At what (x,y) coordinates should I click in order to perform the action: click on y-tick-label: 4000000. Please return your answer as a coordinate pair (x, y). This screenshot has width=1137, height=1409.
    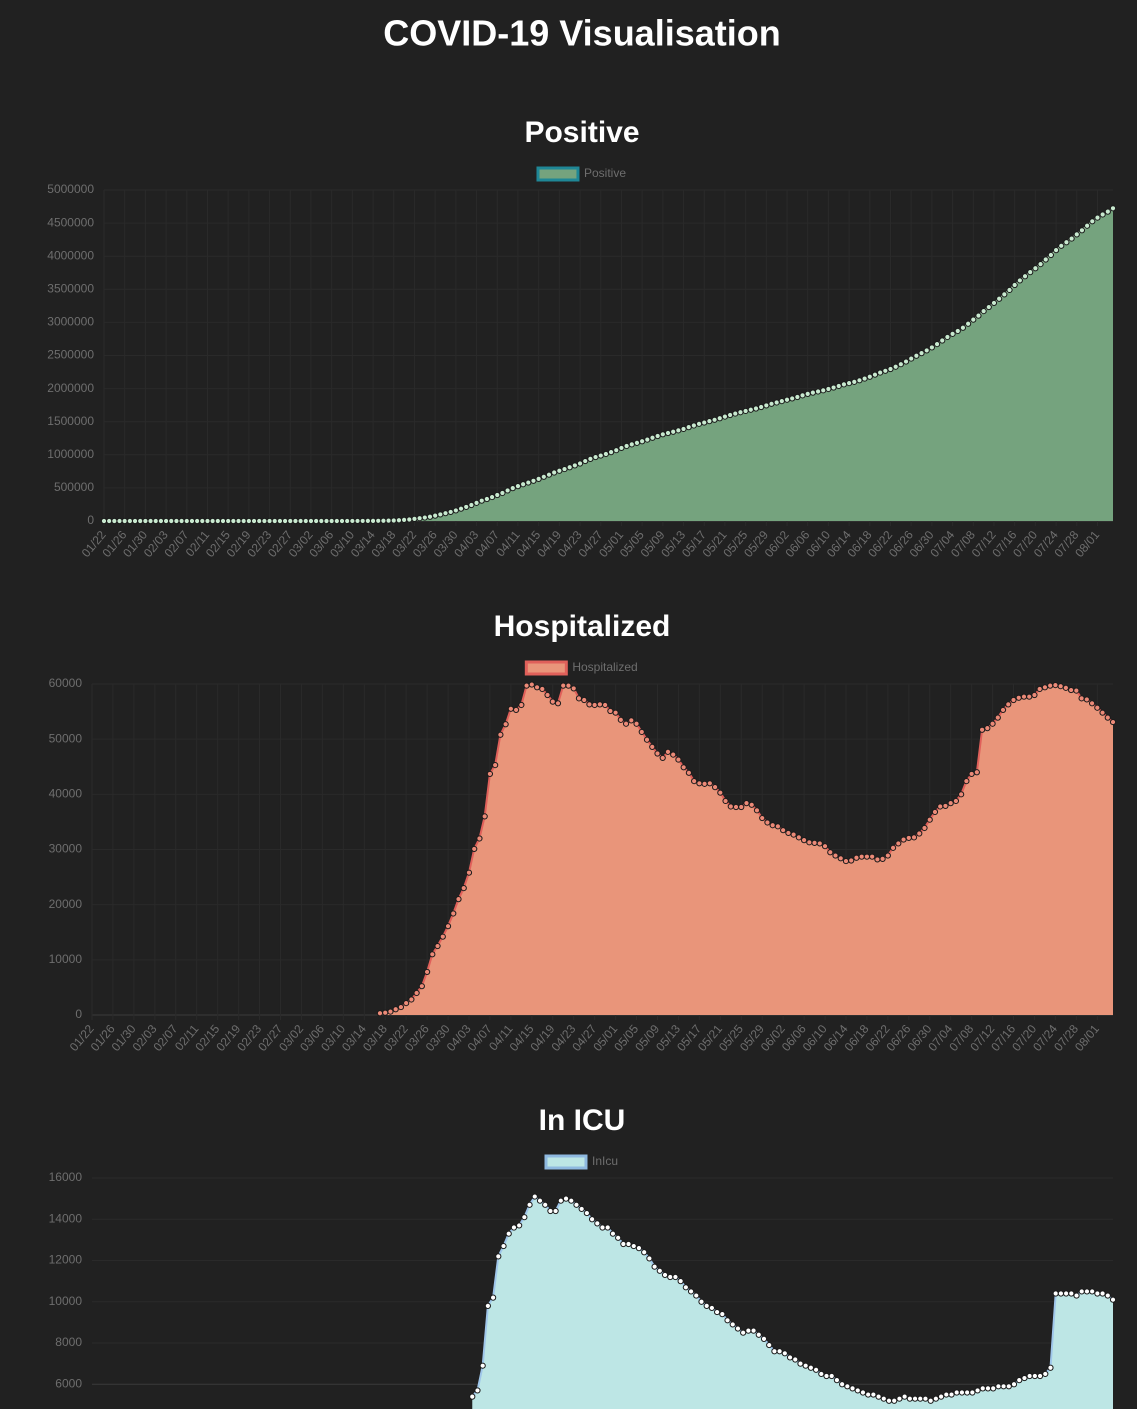
    Looking at the image, I should click on (70, 255).